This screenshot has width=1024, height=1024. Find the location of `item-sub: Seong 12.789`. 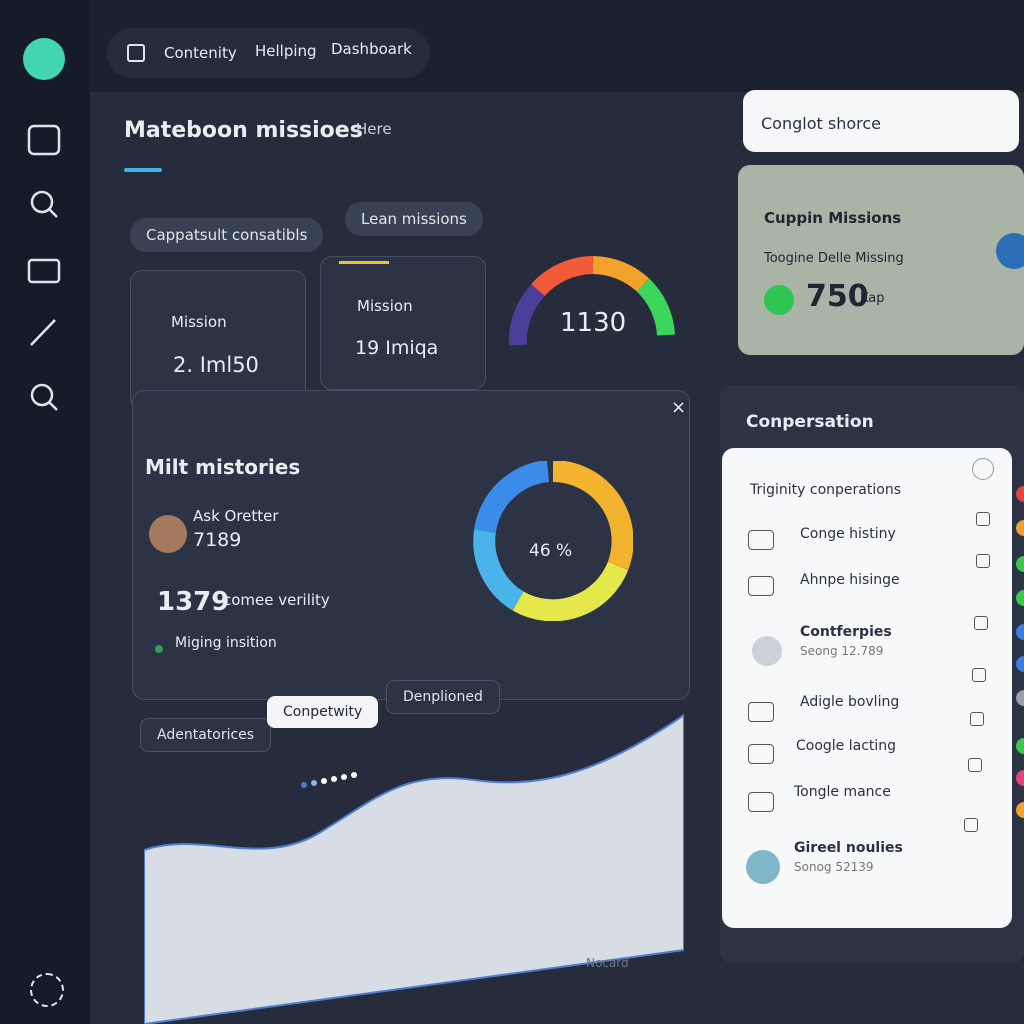

item-sub: Seong 12.789 is located at coordinates (842, 651).